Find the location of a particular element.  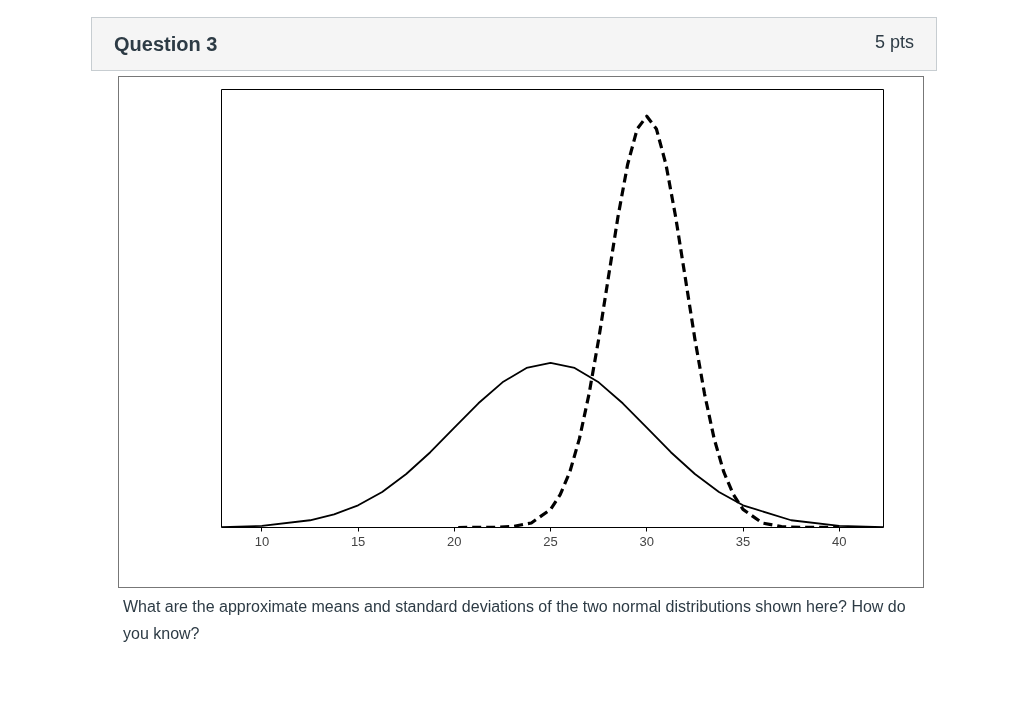

text: What are the approximate means and standard deviations of the two normal distributions shown here? How do you know? is located at coordinates (515, 620).